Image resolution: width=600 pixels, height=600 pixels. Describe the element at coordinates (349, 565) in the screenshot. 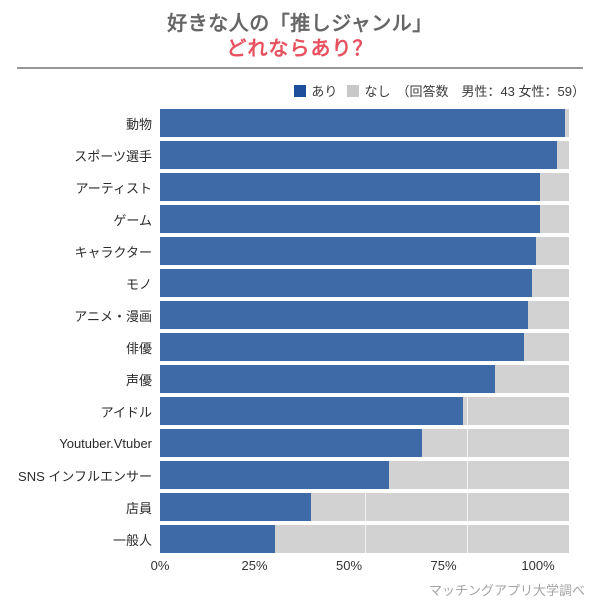

I see `x-axis-tick: 50%` at that location.